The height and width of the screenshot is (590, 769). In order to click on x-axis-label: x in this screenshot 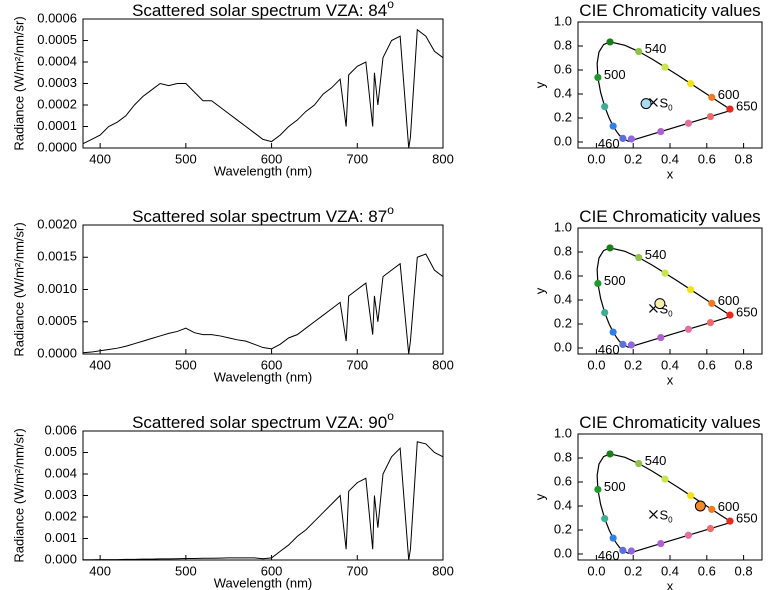, I will do `click(670, 379)`.